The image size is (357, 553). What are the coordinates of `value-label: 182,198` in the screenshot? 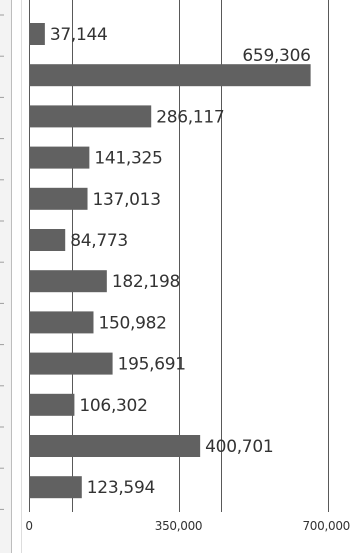 It's located at (146, 282).